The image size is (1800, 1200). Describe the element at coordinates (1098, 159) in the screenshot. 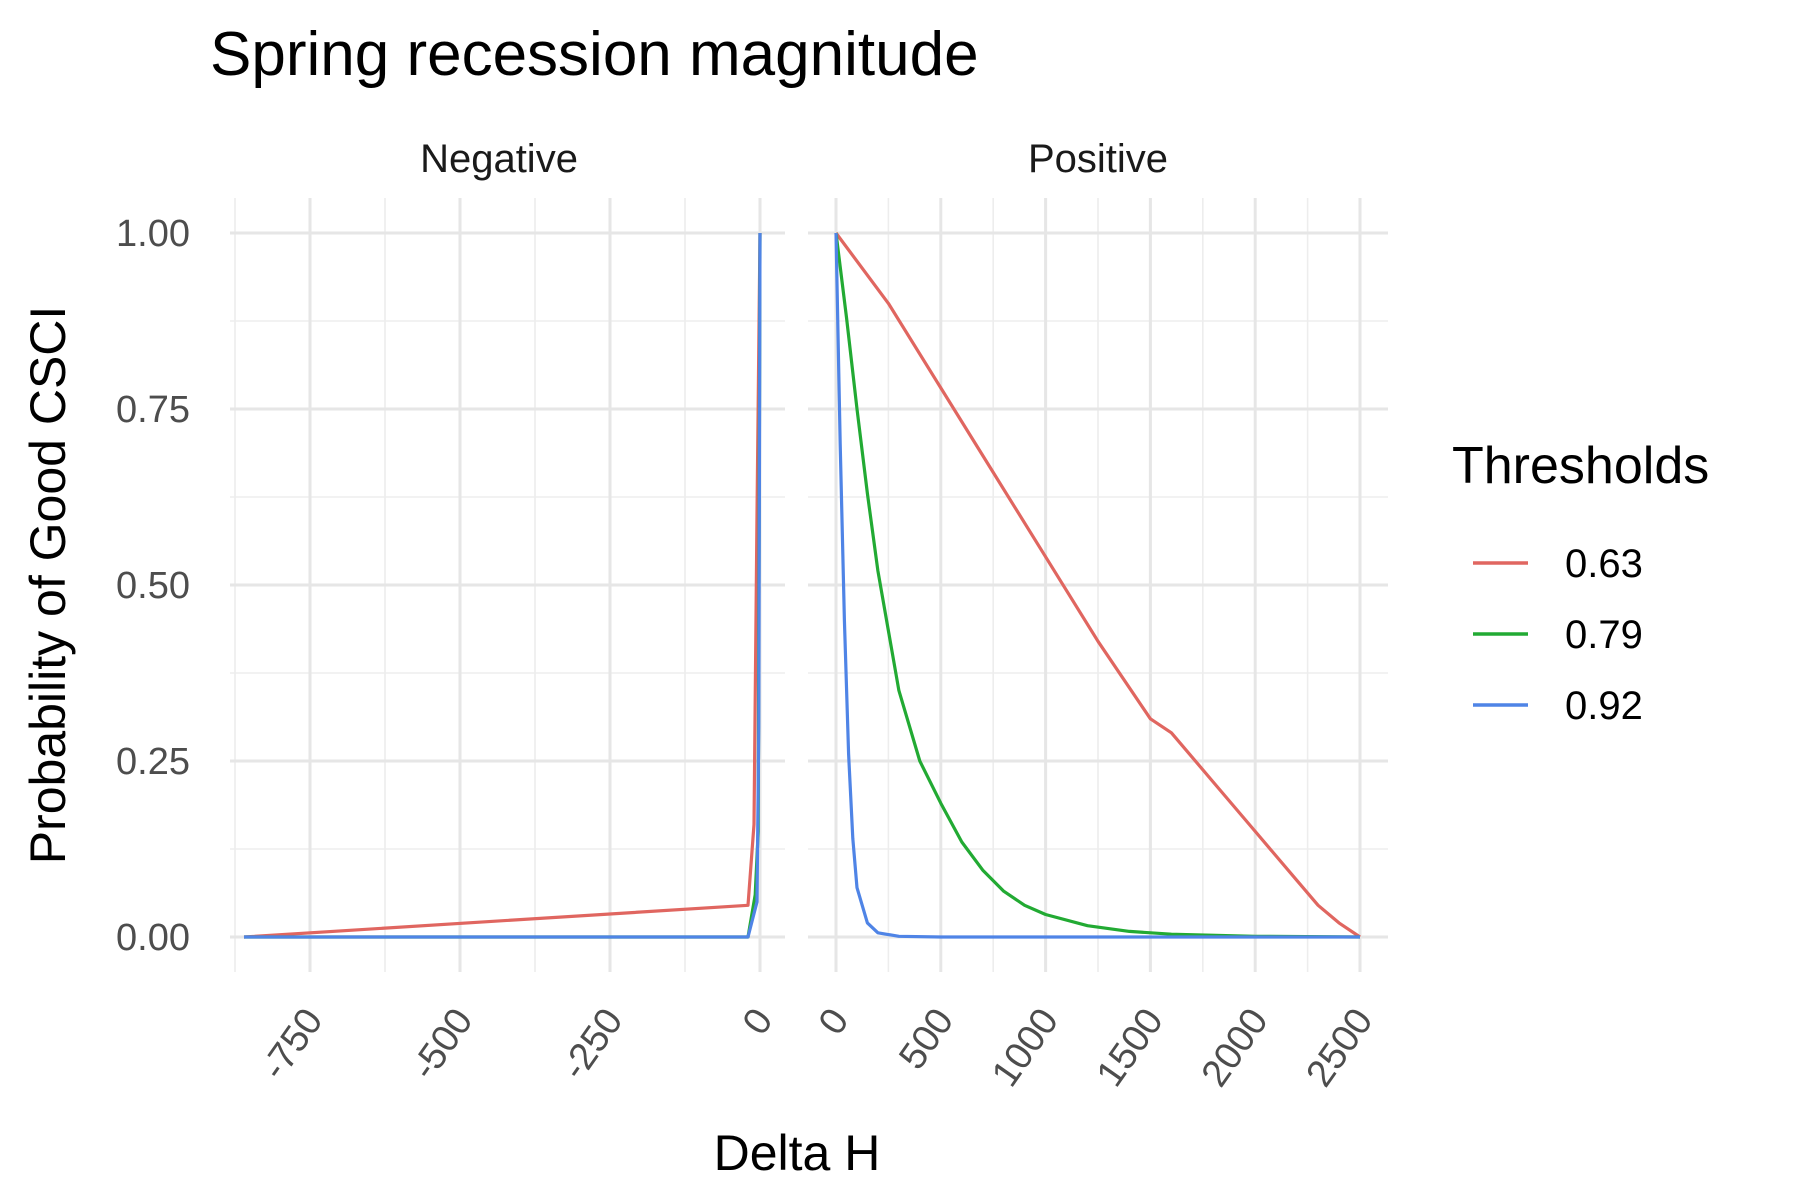

I see `facet-strip-positive: Positive` at that location.